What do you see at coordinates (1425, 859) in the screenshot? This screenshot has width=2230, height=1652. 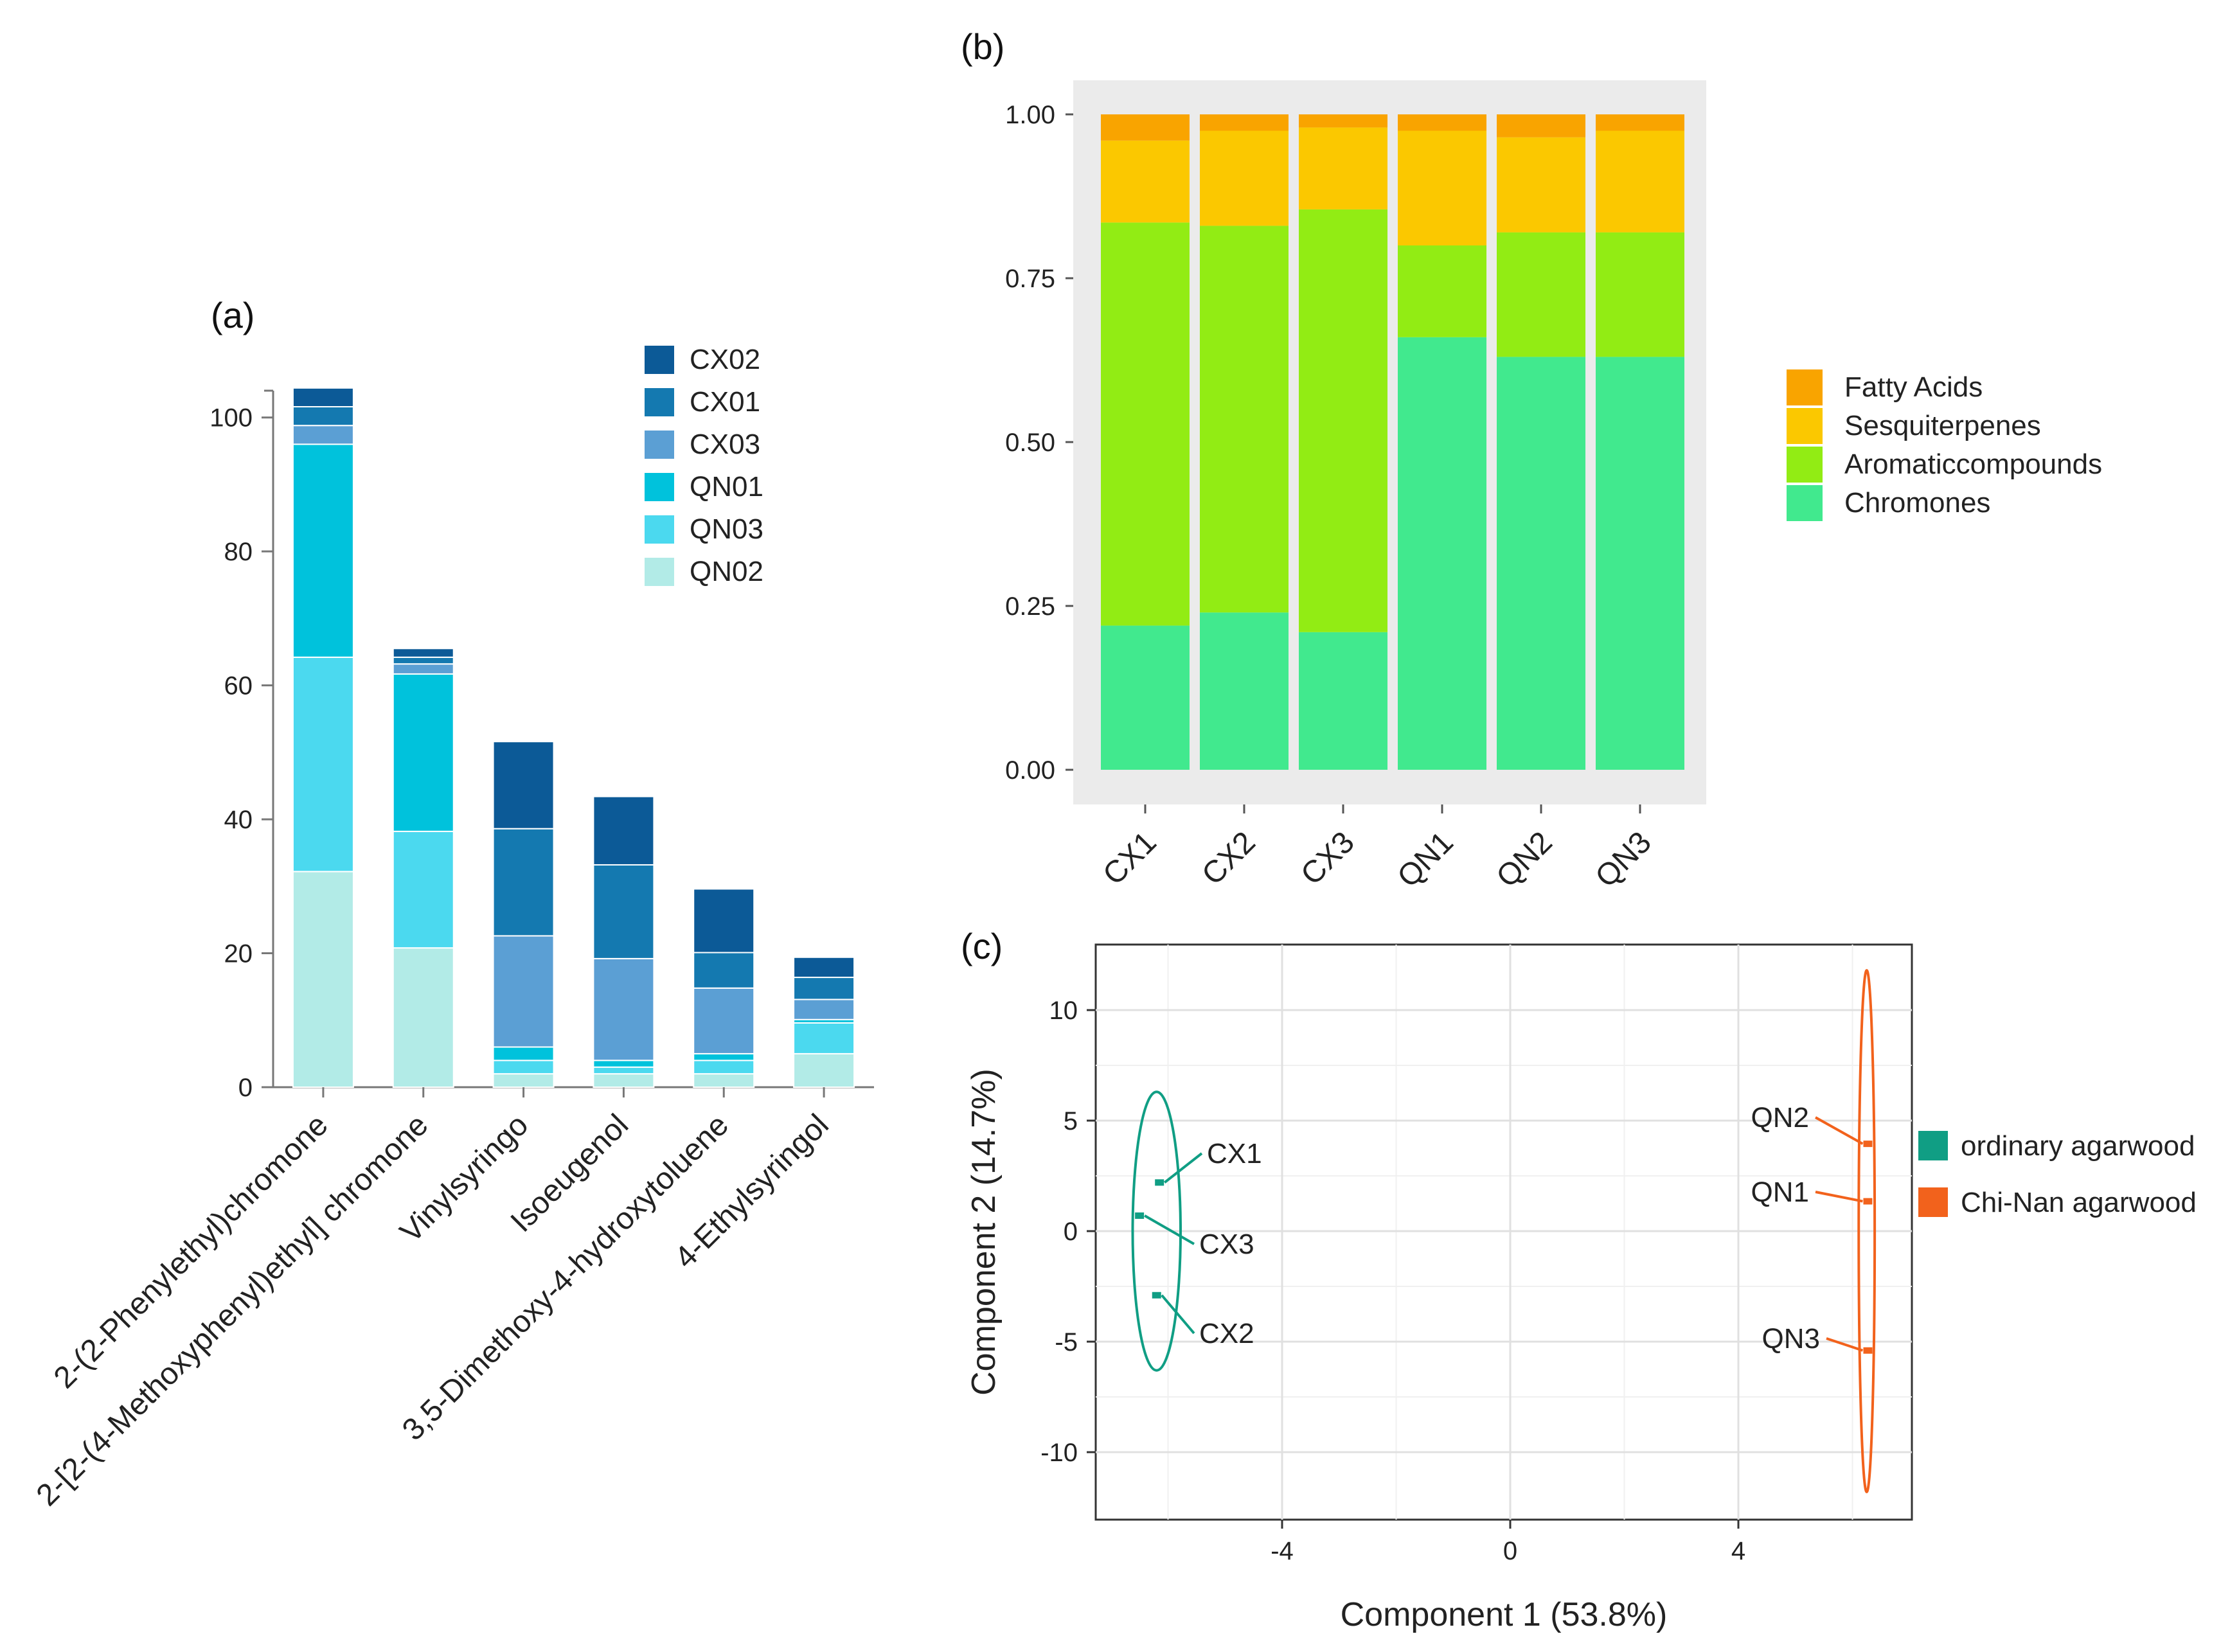 I see `x-category-label: QN1` at bounding box center [1425, 859].